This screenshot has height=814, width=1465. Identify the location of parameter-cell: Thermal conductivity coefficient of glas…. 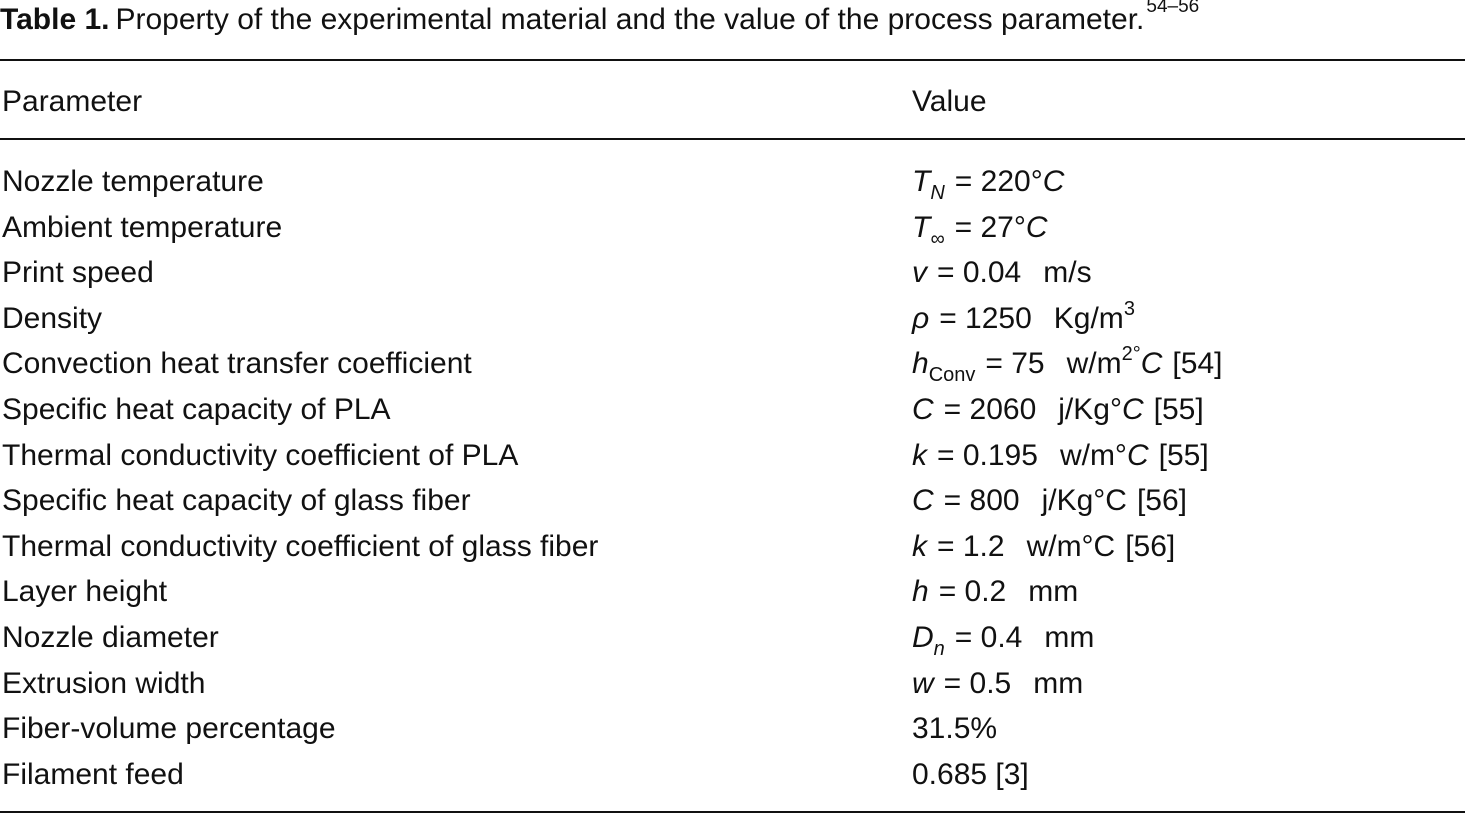
(300, 546).